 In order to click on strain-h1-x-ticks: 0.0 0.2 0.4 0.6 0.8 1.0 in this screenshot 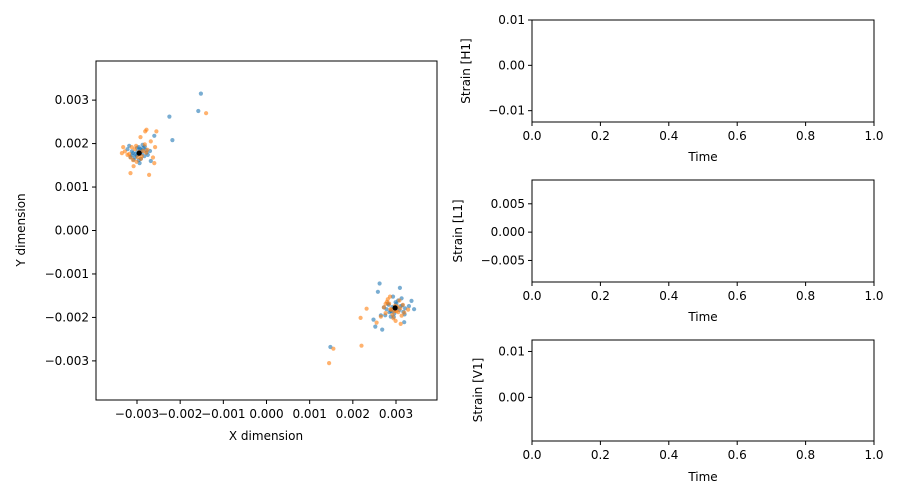, I will do `click(703, 132)`.